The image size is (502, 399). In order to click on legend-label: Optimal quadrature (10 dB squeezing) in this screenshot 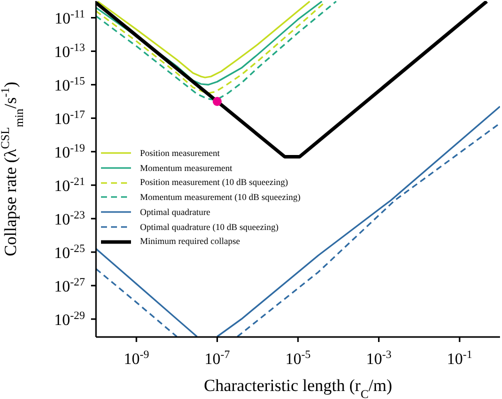, I will do `click(209, 227)`.